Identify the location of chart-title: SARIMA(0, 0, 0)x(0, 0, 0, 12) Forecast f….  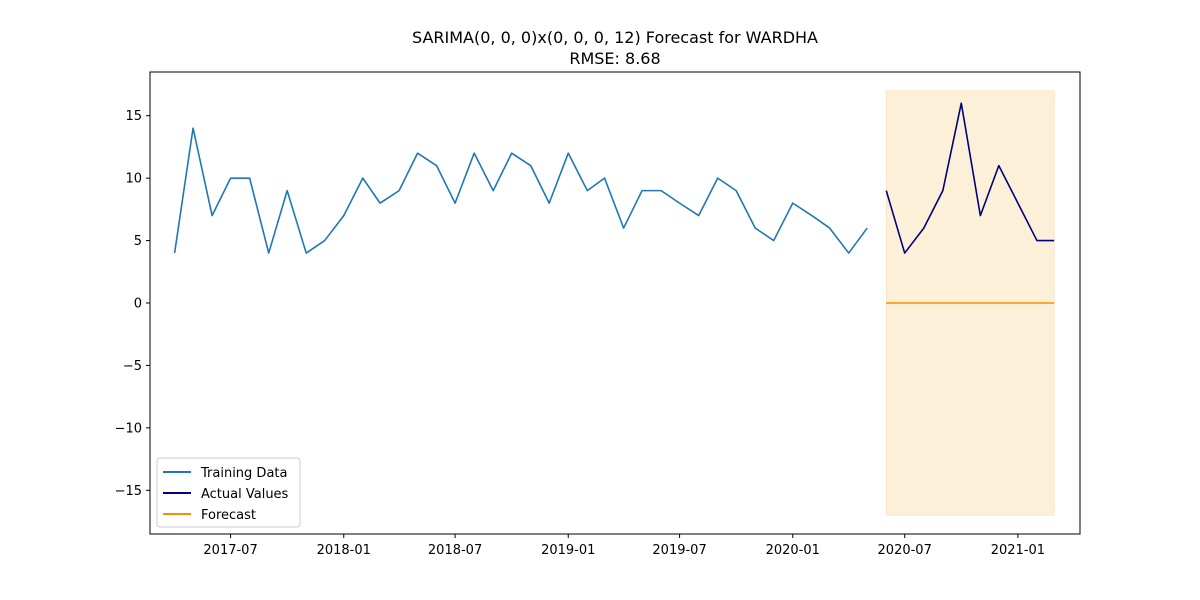
(615, 37).